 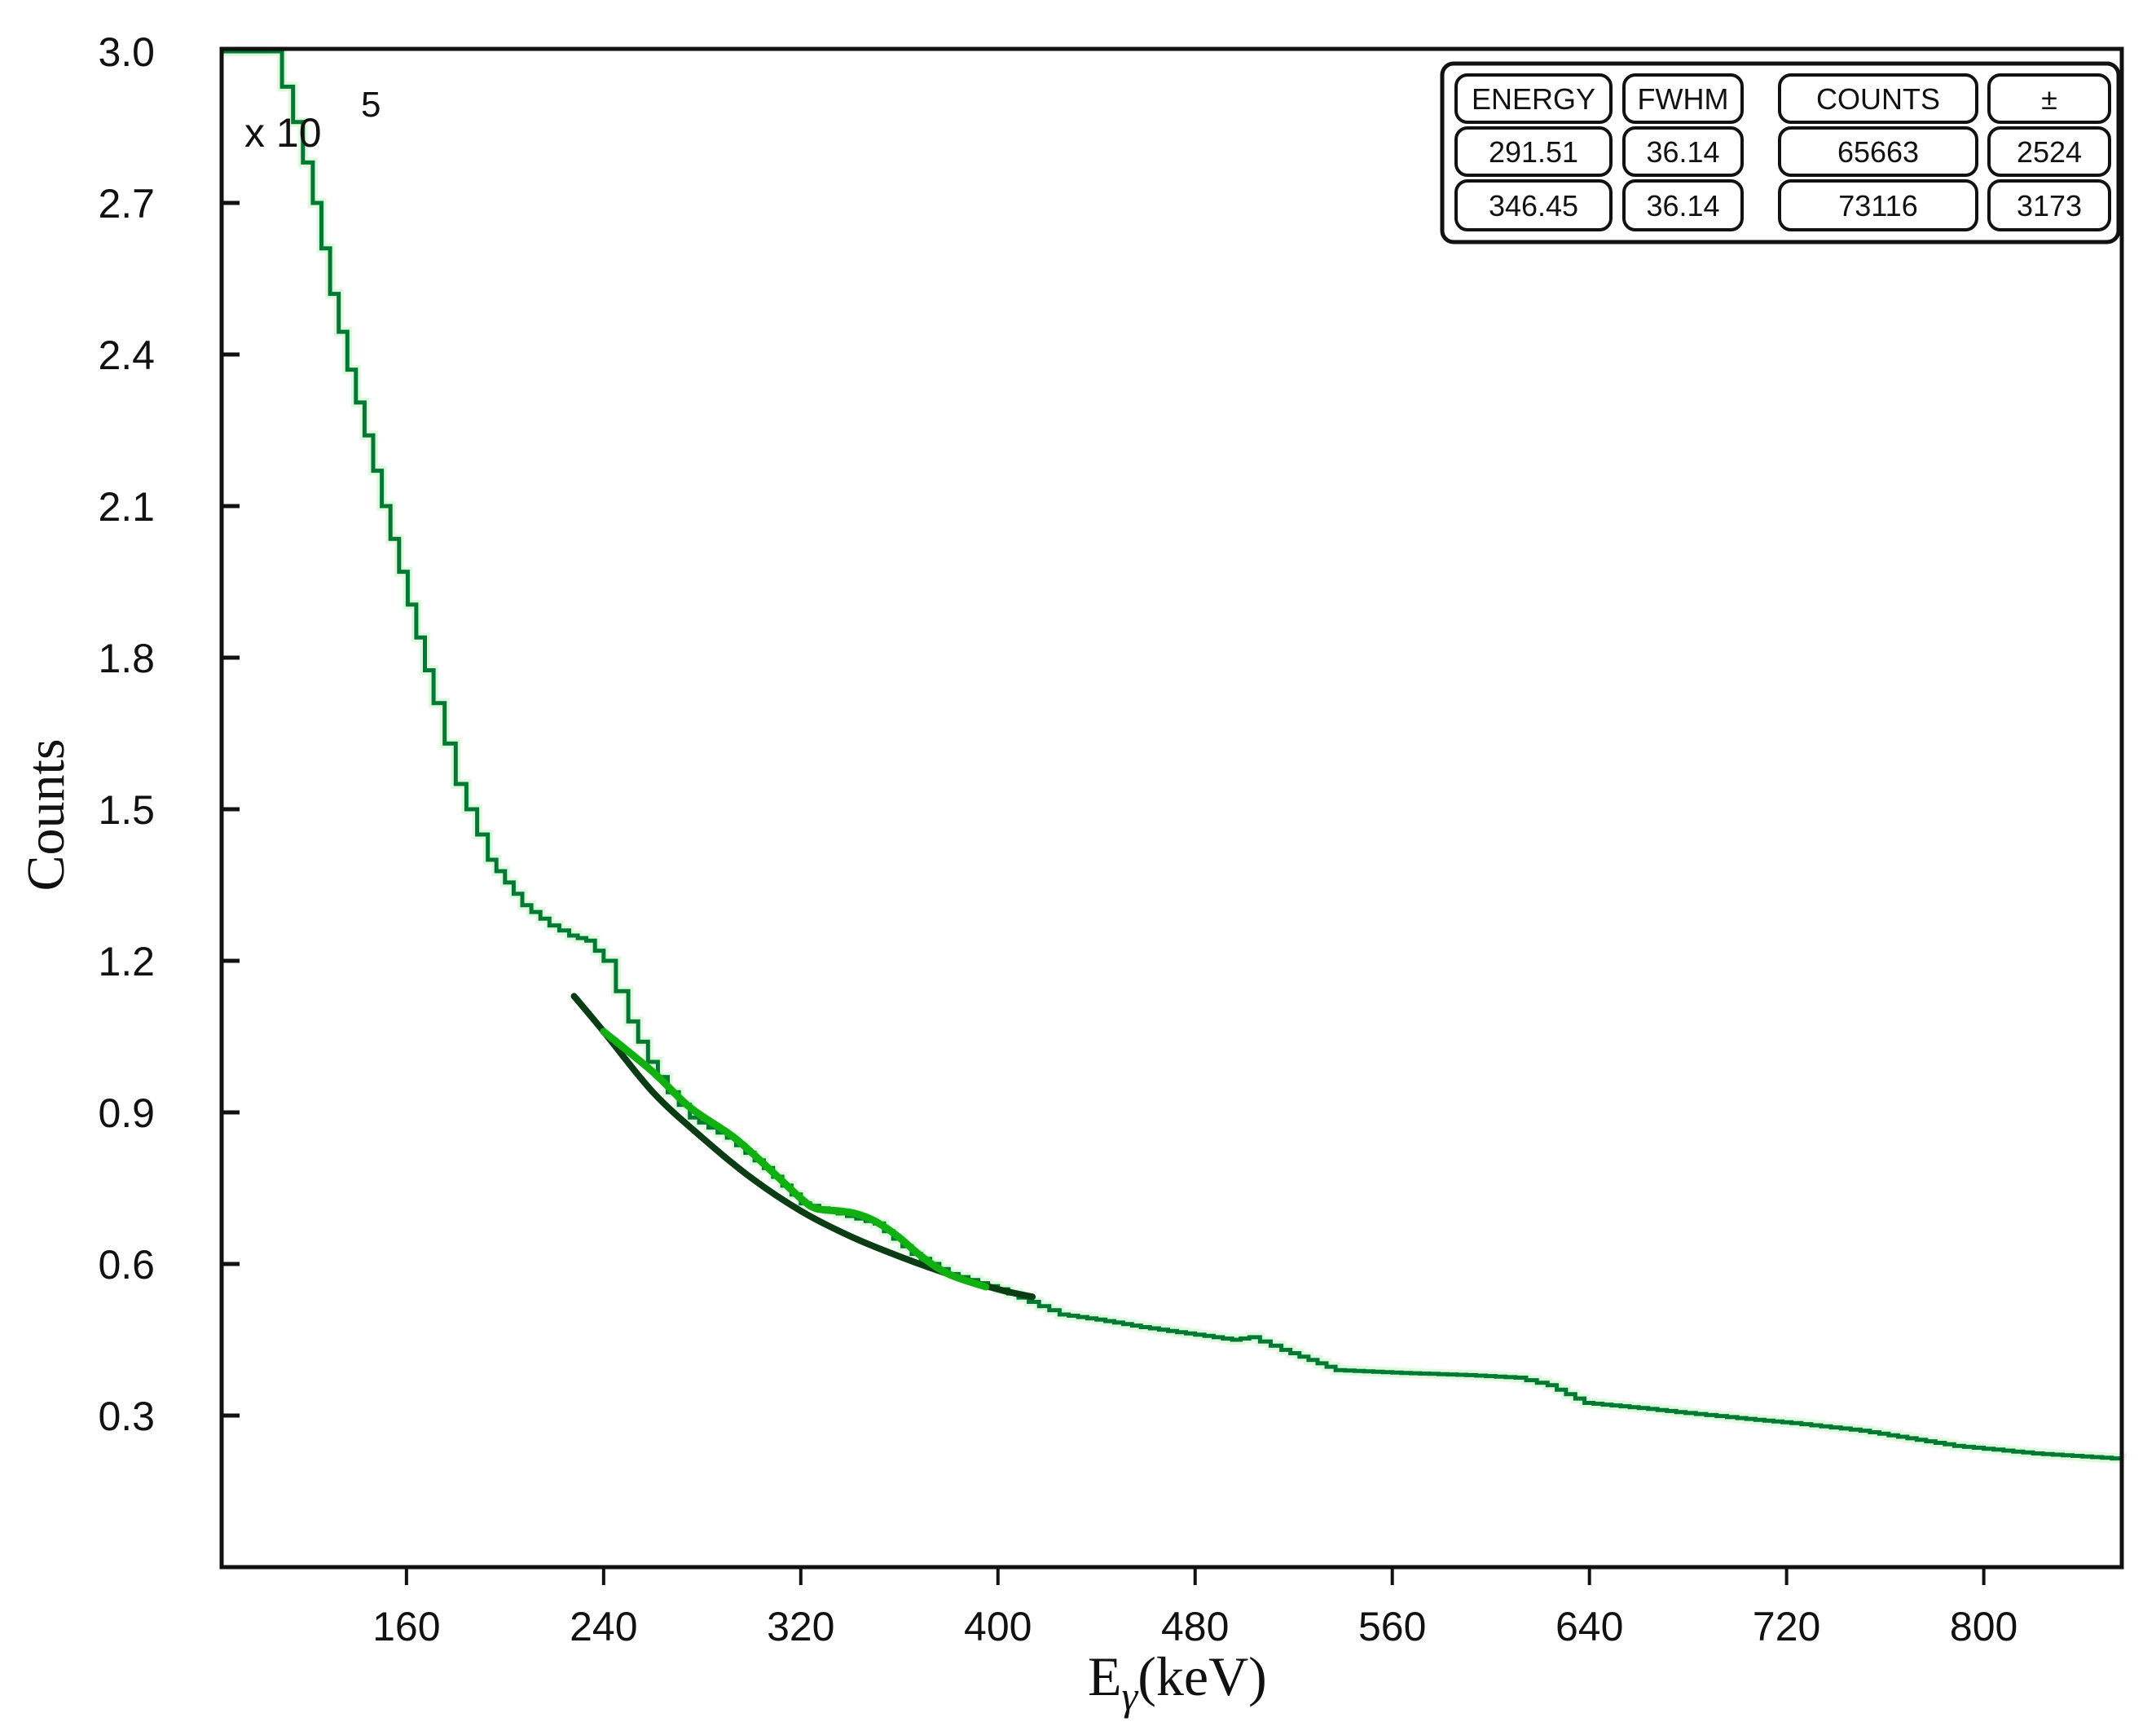 I want to click on peak-fit-line, so click(x=795, y=1159).